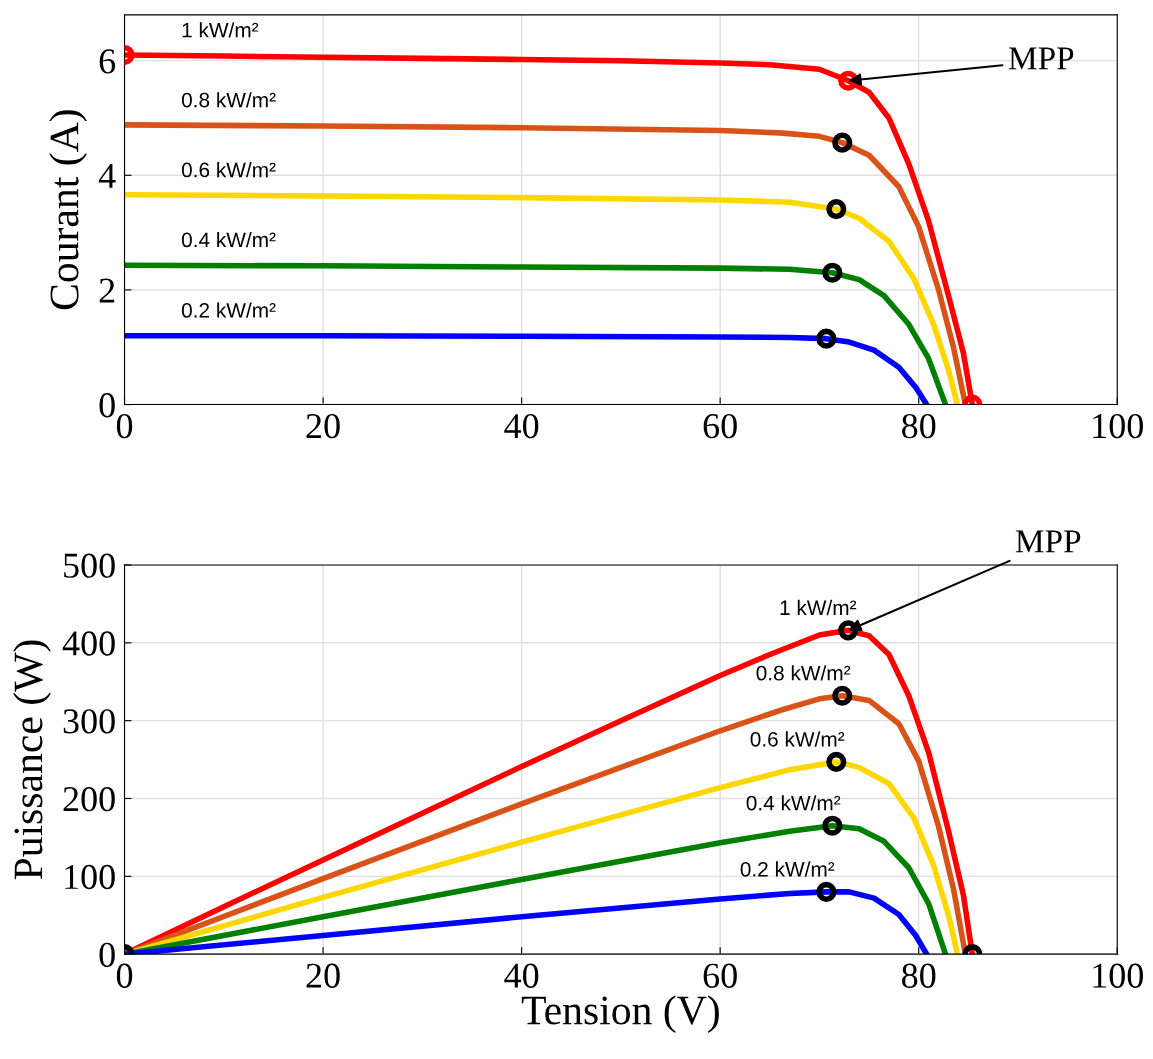 The width and height of the screenshot is (1153, 1059). Describe the element at coordinates (89, 799) in the screenshot. I see `y-tick-label: 200` at that location.